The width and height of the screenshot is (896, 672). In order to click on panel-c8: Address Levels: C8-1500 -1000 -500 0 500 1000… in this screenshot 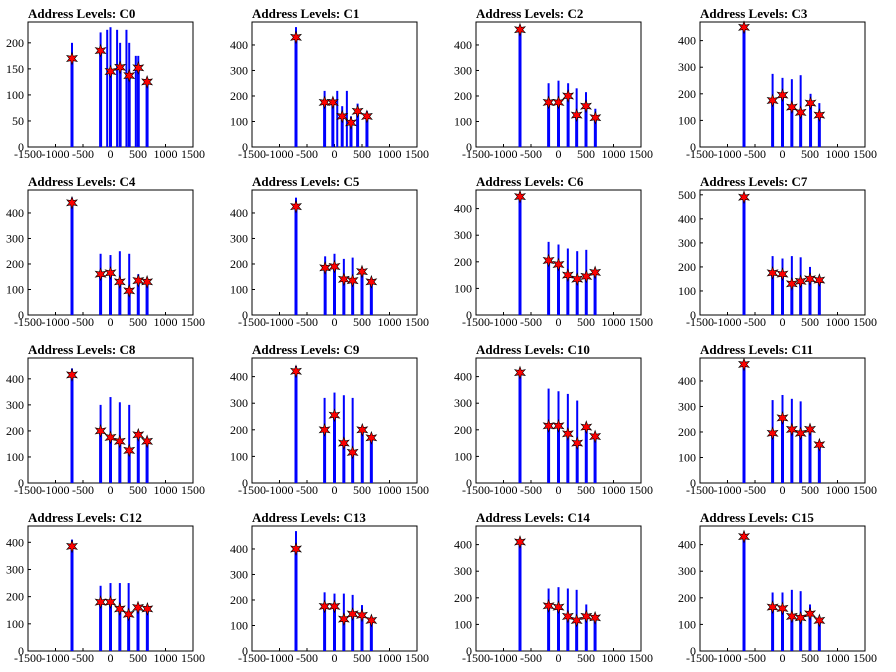, I will do `click(105, 419)`.